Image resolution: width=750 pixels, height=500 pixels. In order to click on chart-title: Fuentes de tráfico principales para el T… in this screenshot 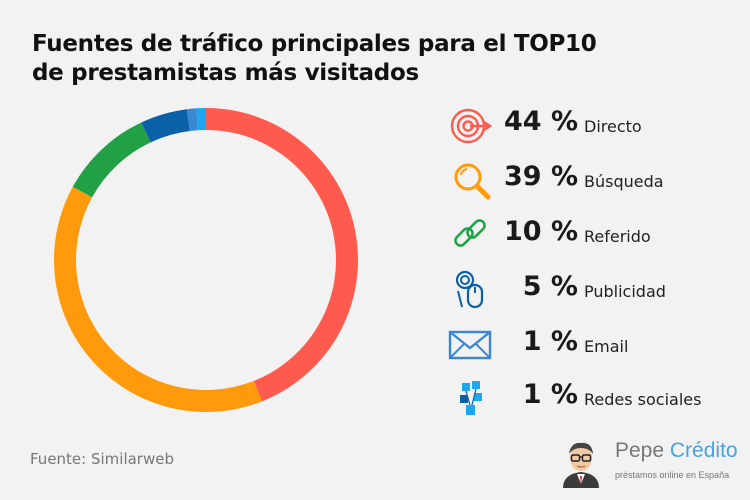, I will do `click(314, 59)`.